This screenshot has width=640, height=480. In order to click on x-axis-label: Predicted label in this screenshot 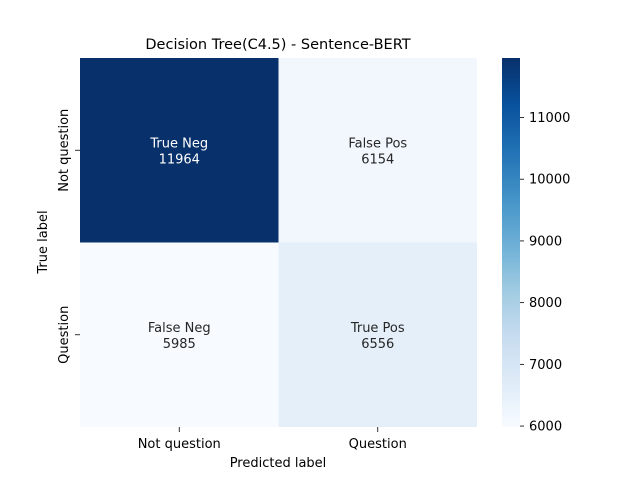, I will do `click(278, 463)`.